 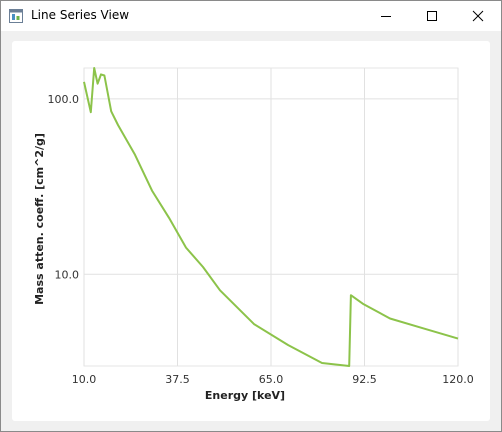 I want to click on close-button, so click(x=478, y=16).